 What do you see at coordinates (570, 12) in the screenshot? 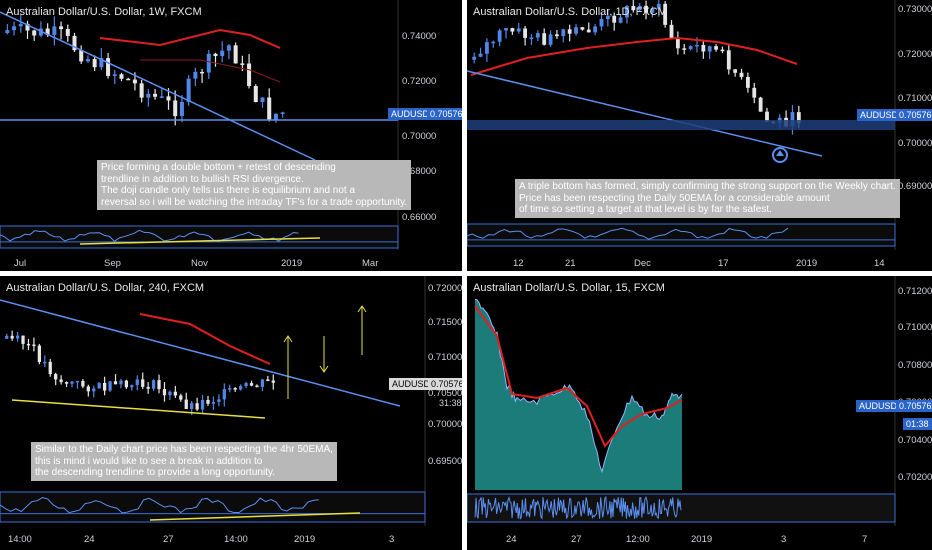
I see `chart-title: Australian Dollar/U.S. Dollar, 1D, FXCM` at bounding box center [570, 12].